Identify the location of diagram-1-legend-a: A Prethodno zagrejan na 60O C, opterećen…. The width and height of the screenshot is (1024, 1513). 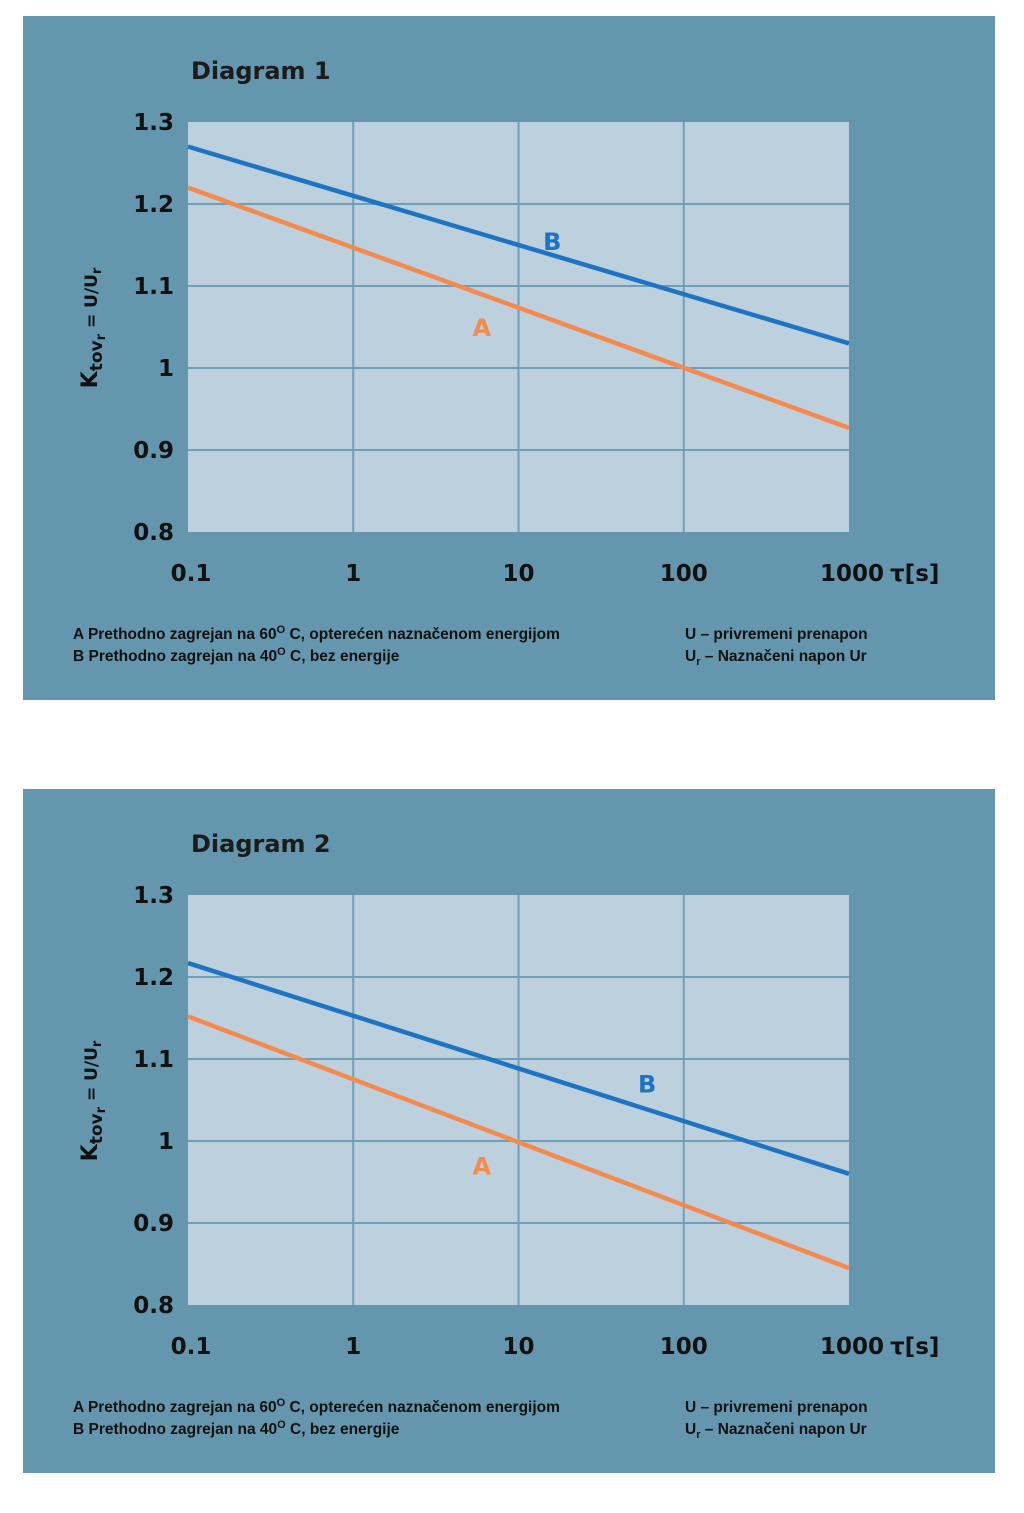
(316, 633).